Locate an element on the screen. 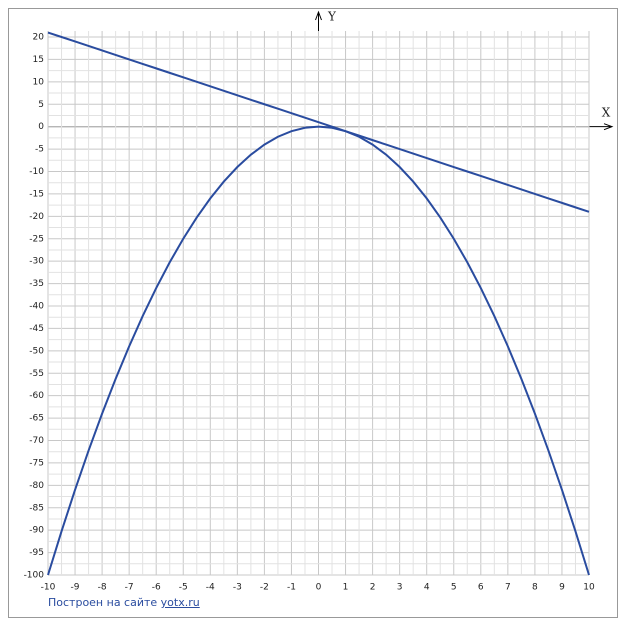 Image resolution: width=627 pixels, height=630 pixels. y-tick-label: -35 is located at coordinates (36, 284).